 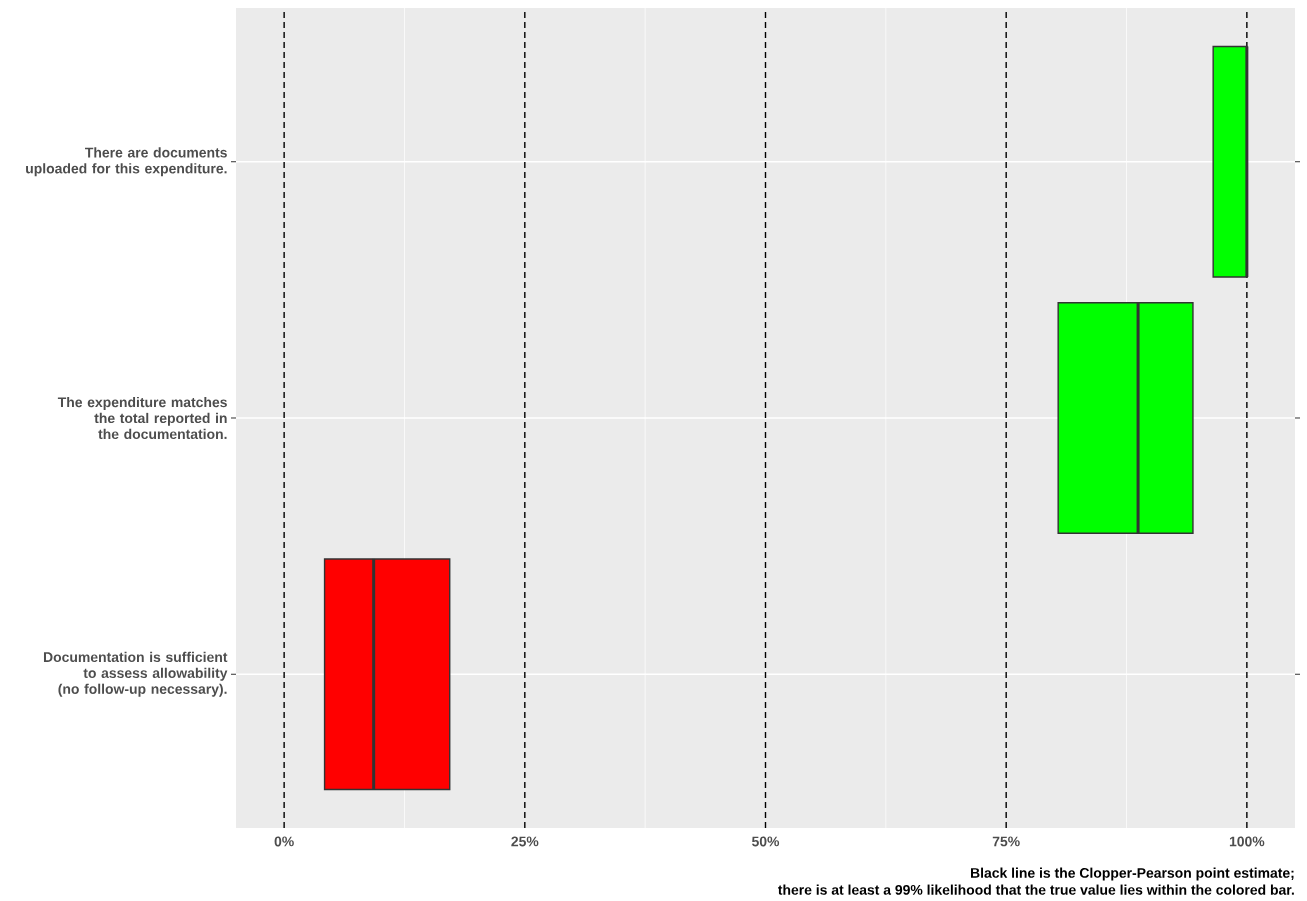 What do you see at coordinates (284, 841) in the screenshot?
I see `x-tick-label: 0%` at bounding box center [284, 841].